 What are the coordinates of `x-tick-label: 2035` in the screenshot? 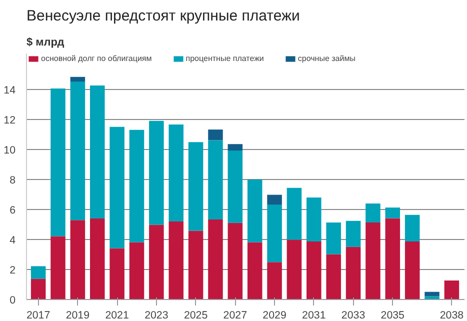 It's located at (392, 315).